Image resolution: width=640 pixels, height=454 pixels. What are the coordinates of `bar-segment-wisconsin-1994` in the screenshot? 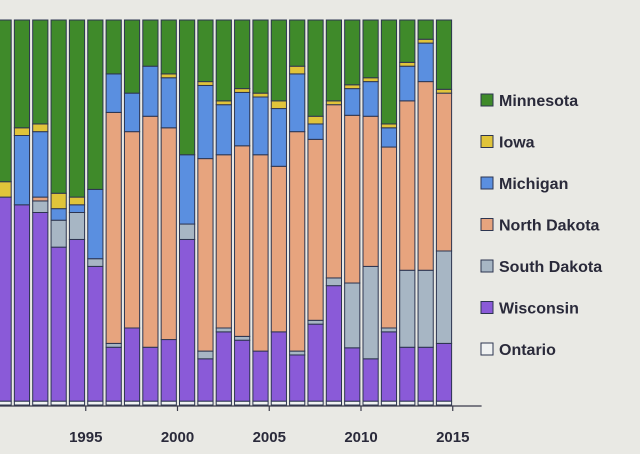 It's located at (77, 320).